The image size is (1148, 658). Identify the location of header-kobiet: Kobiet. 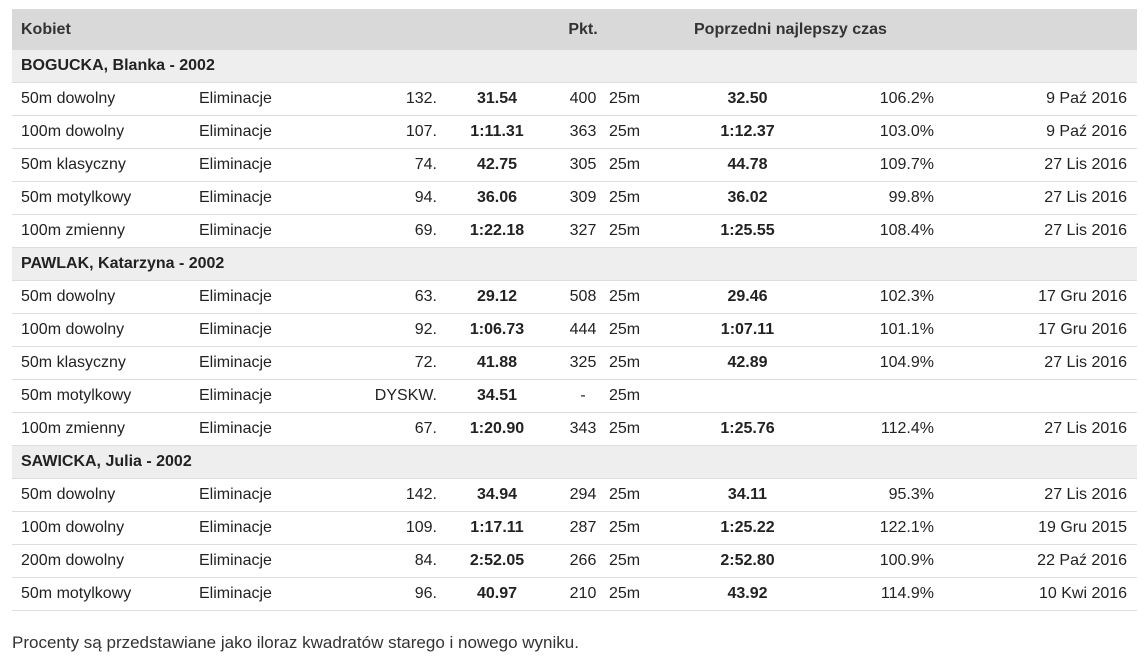
(105, 29).